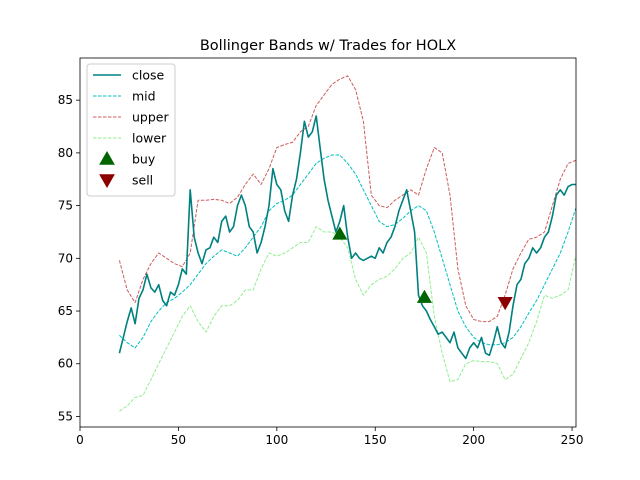  Describe the element at coordinates (178, 440) in the screenshot. I see `x-tick-label: 50` at that location.